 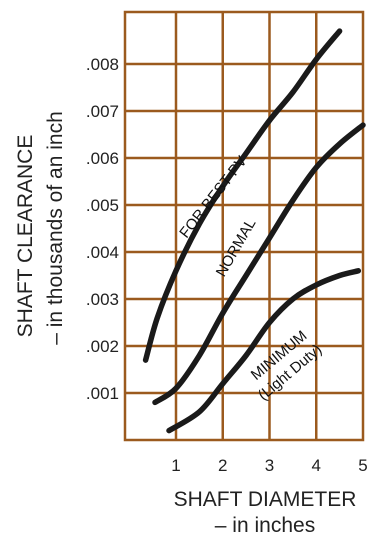 What do you see at coordinates (265, 525) in the screenshot?
I see `x-axis-sublabel: – in inches` at bounding box center [265, 525].